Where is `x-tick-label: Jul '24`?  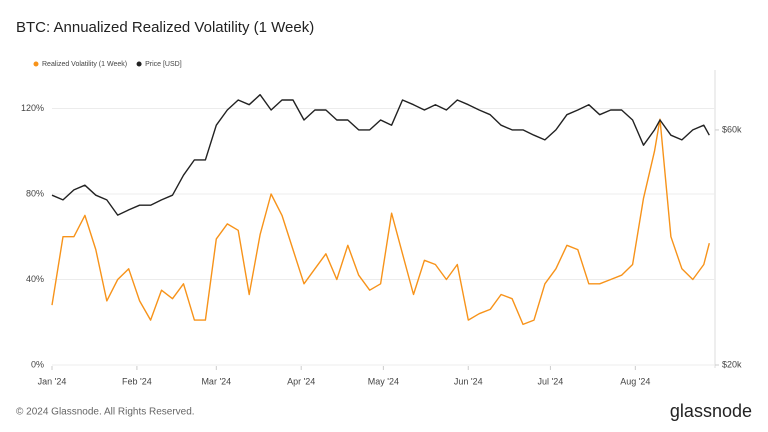 x-tick-label: Jul '24 is located at coordinates (551, 381).